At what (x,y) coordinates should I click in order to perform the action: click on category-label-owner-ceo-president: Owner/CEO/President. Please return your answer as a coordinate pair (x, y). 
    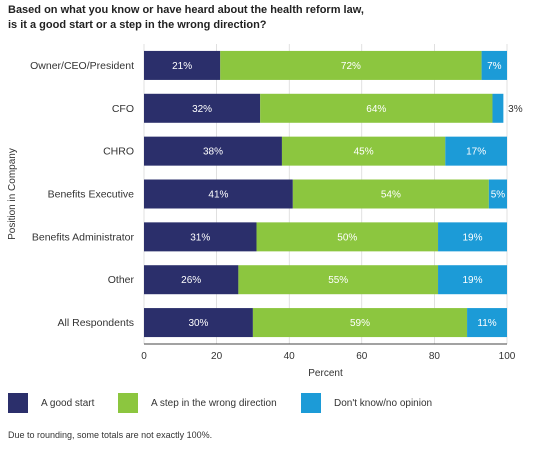
    Looking at the image, I should click on (82, 66).